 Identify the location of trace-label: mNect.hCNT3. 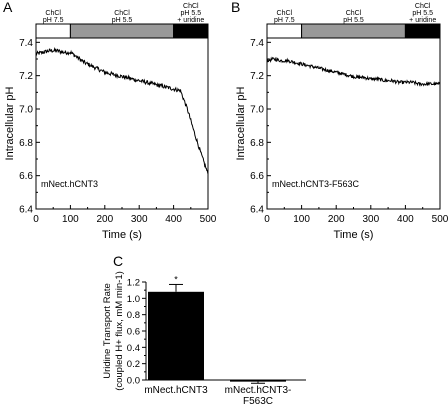
(69, 184).